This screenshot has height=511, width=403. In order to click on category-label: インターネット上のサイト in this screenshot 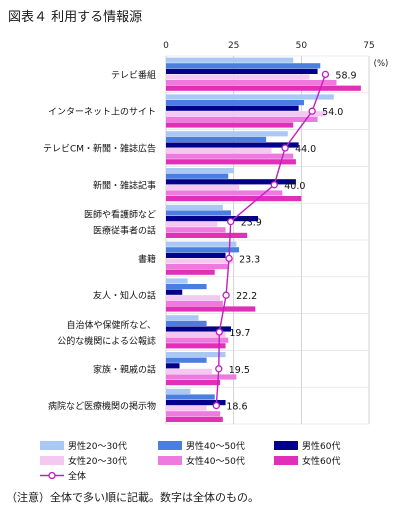, I will do `click(102, 112)`.